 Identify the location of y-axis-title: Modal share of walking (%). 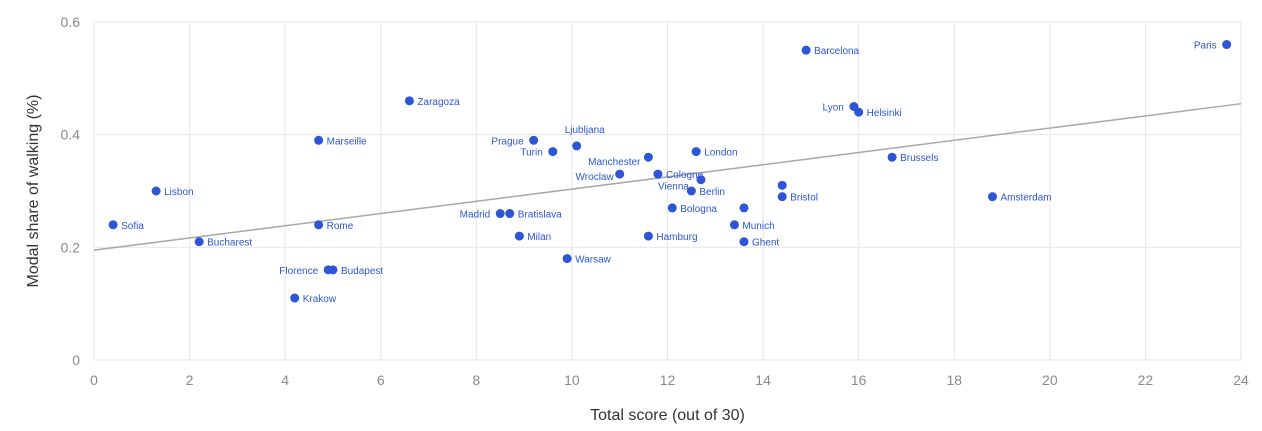
(33, 191).